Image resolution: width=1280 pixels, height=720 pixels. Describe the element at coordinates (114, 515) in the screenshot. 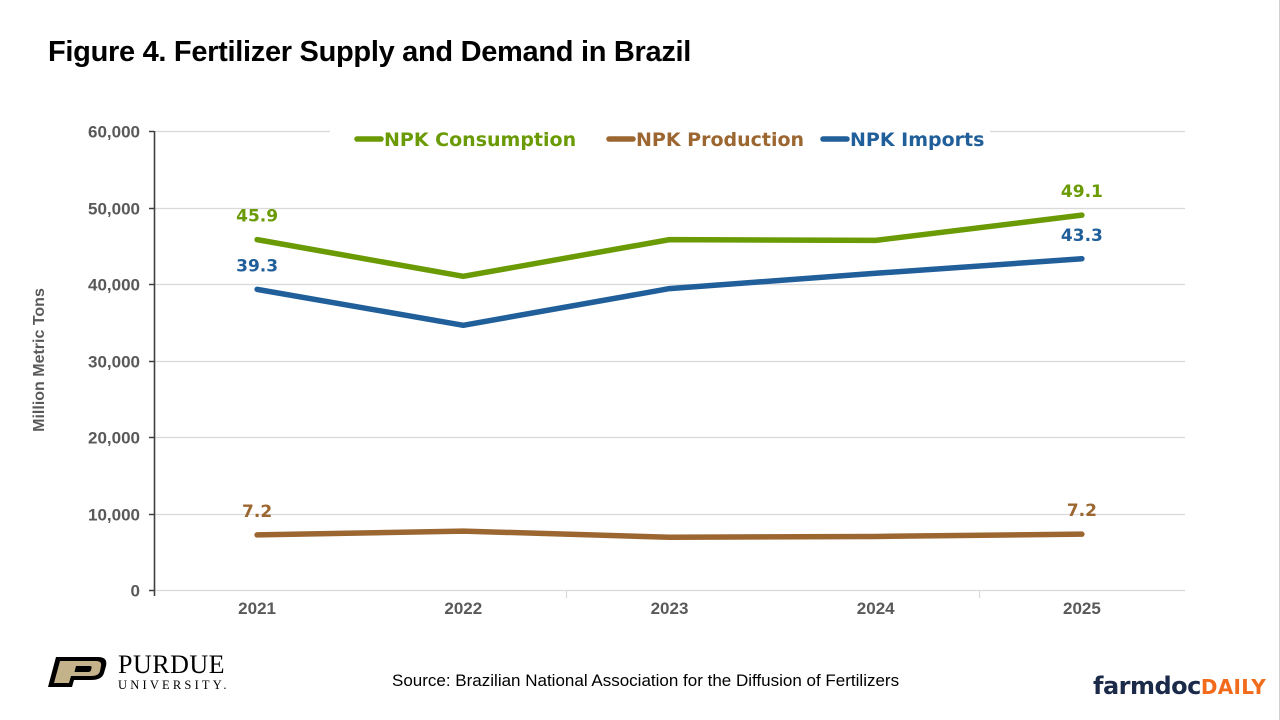

I see `y-tick-label: 10,000` at that location.